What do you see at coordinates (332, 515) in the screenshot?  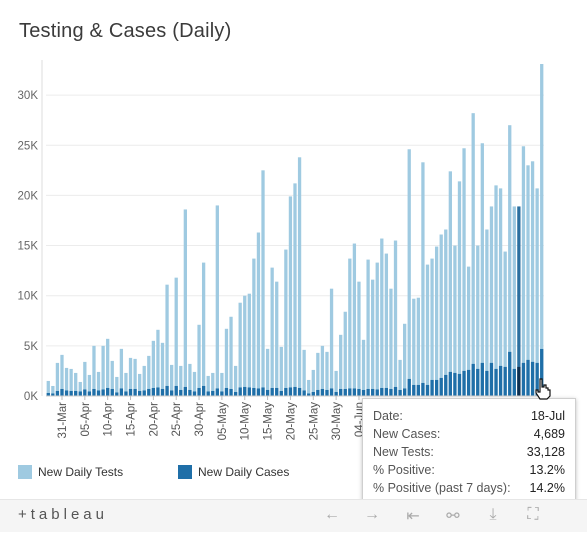 I see `undo-button: ←` at bounding box center [332, 515].